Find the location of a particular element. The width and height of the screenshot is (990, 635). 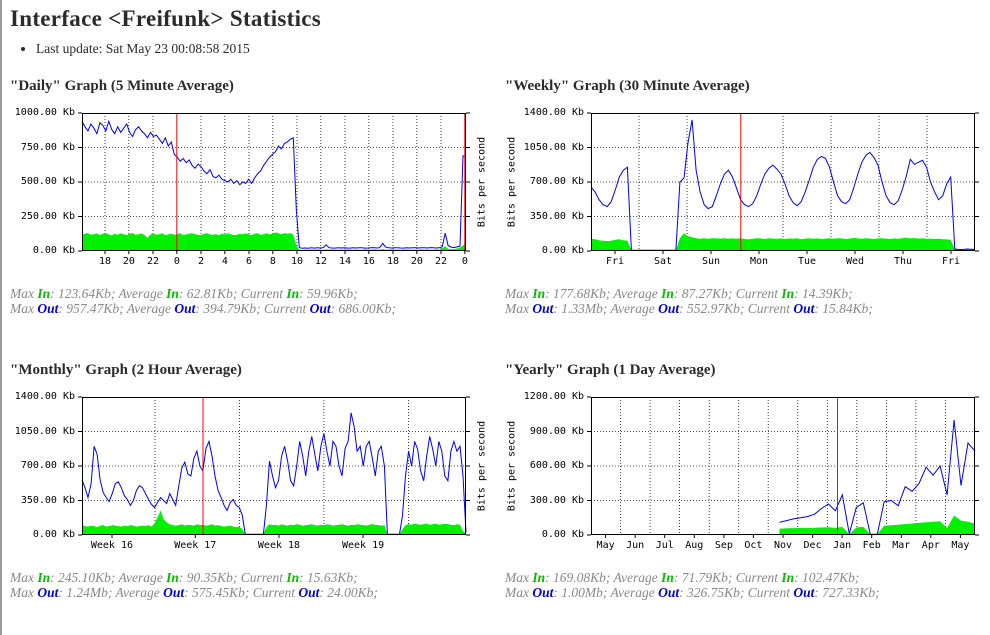

plot-column: Fri Sat Sun Mon Tue Wed Thu Fri is located at coordinates (783, 192).